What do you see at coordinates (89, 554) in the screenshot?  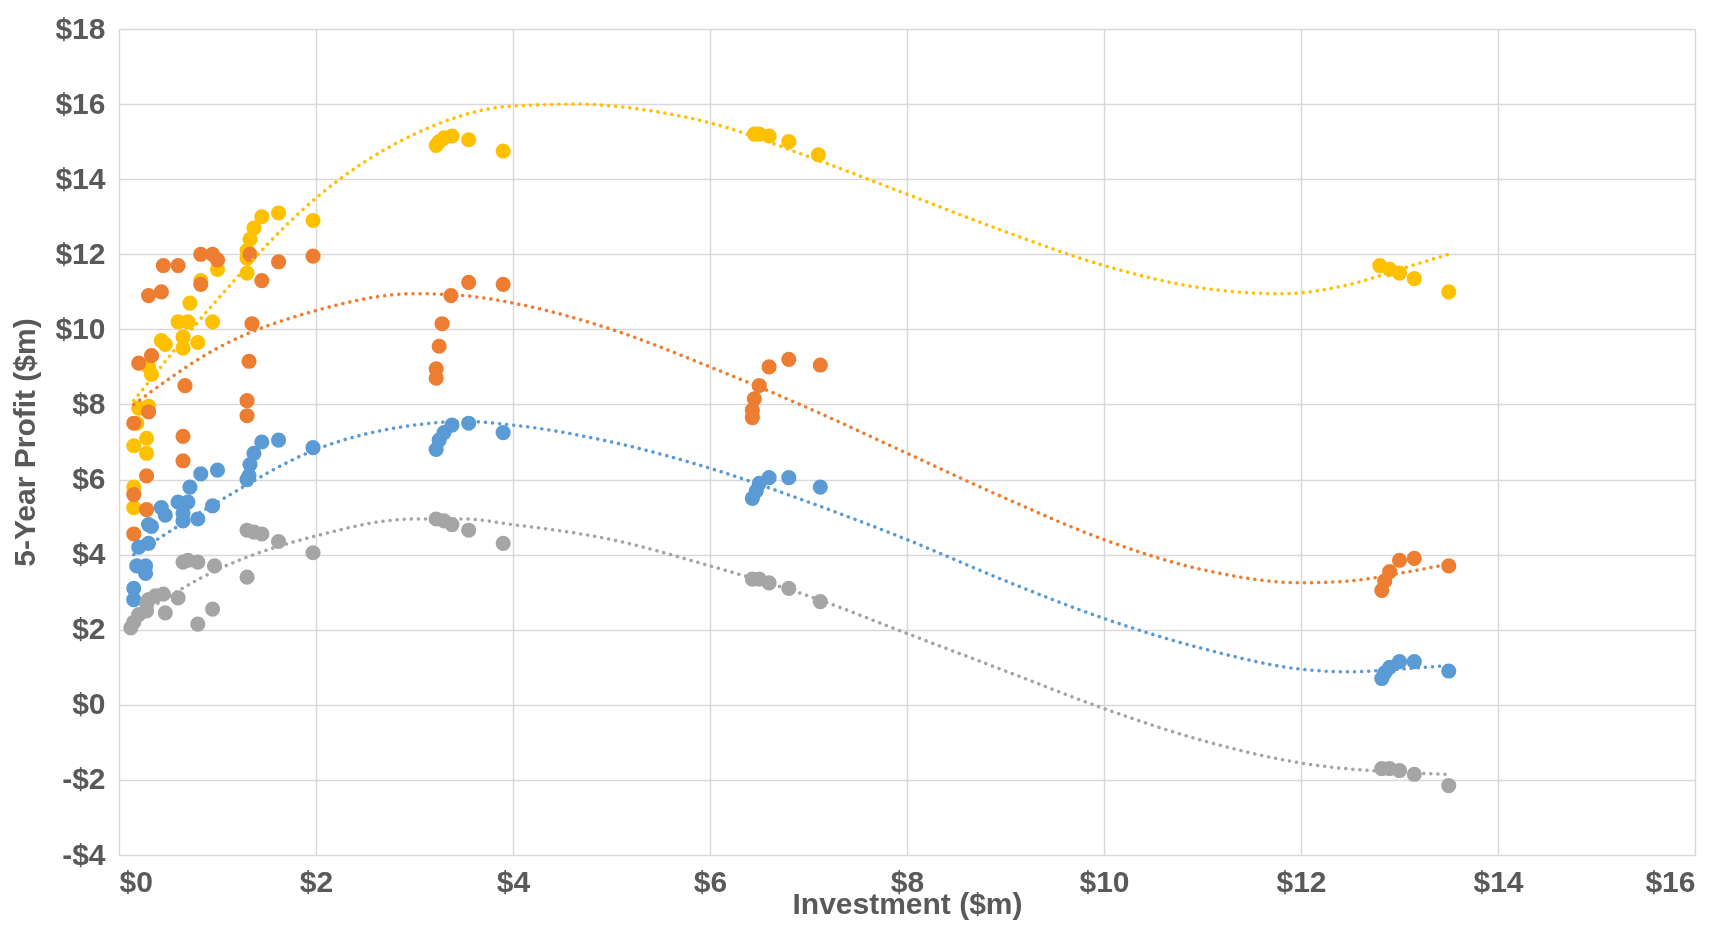 I see `y-tick-label: $4` at bounding box center [89, 554].